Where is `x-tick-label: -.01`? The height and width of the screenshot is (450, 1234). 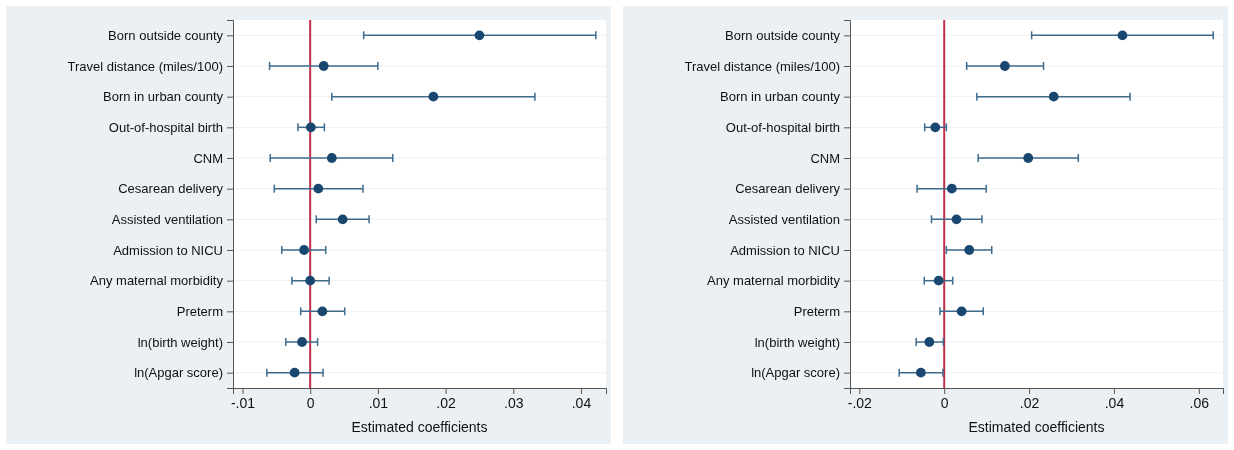 x-tick-label: -.01 is located at coordinates (243, 402).